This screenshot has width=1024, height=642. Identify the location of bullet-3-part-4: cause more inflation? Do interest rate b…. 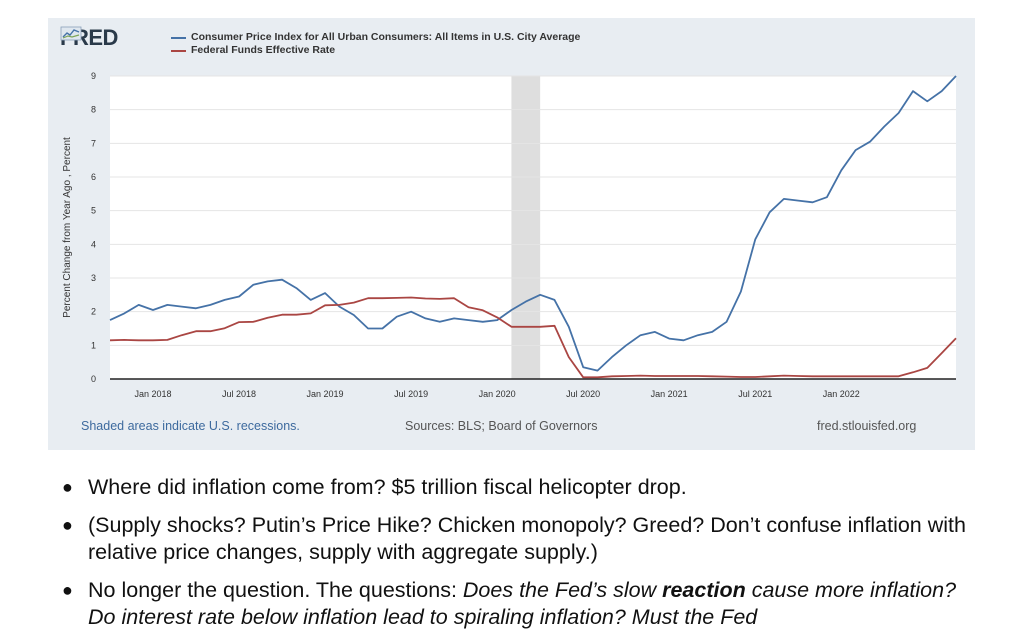
(522, 603).